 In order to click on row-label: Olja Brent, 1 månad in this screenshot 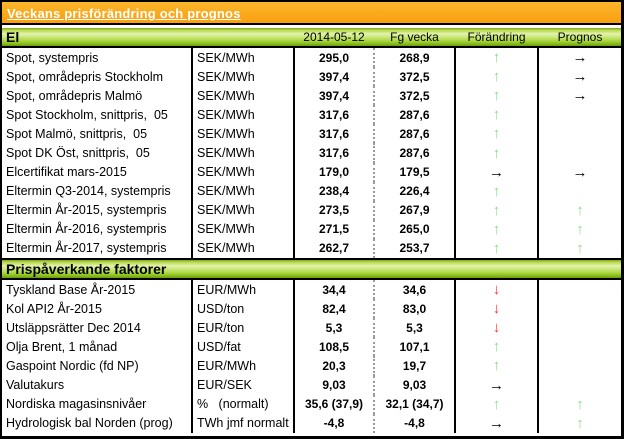, I will do `click(62, 346)`.